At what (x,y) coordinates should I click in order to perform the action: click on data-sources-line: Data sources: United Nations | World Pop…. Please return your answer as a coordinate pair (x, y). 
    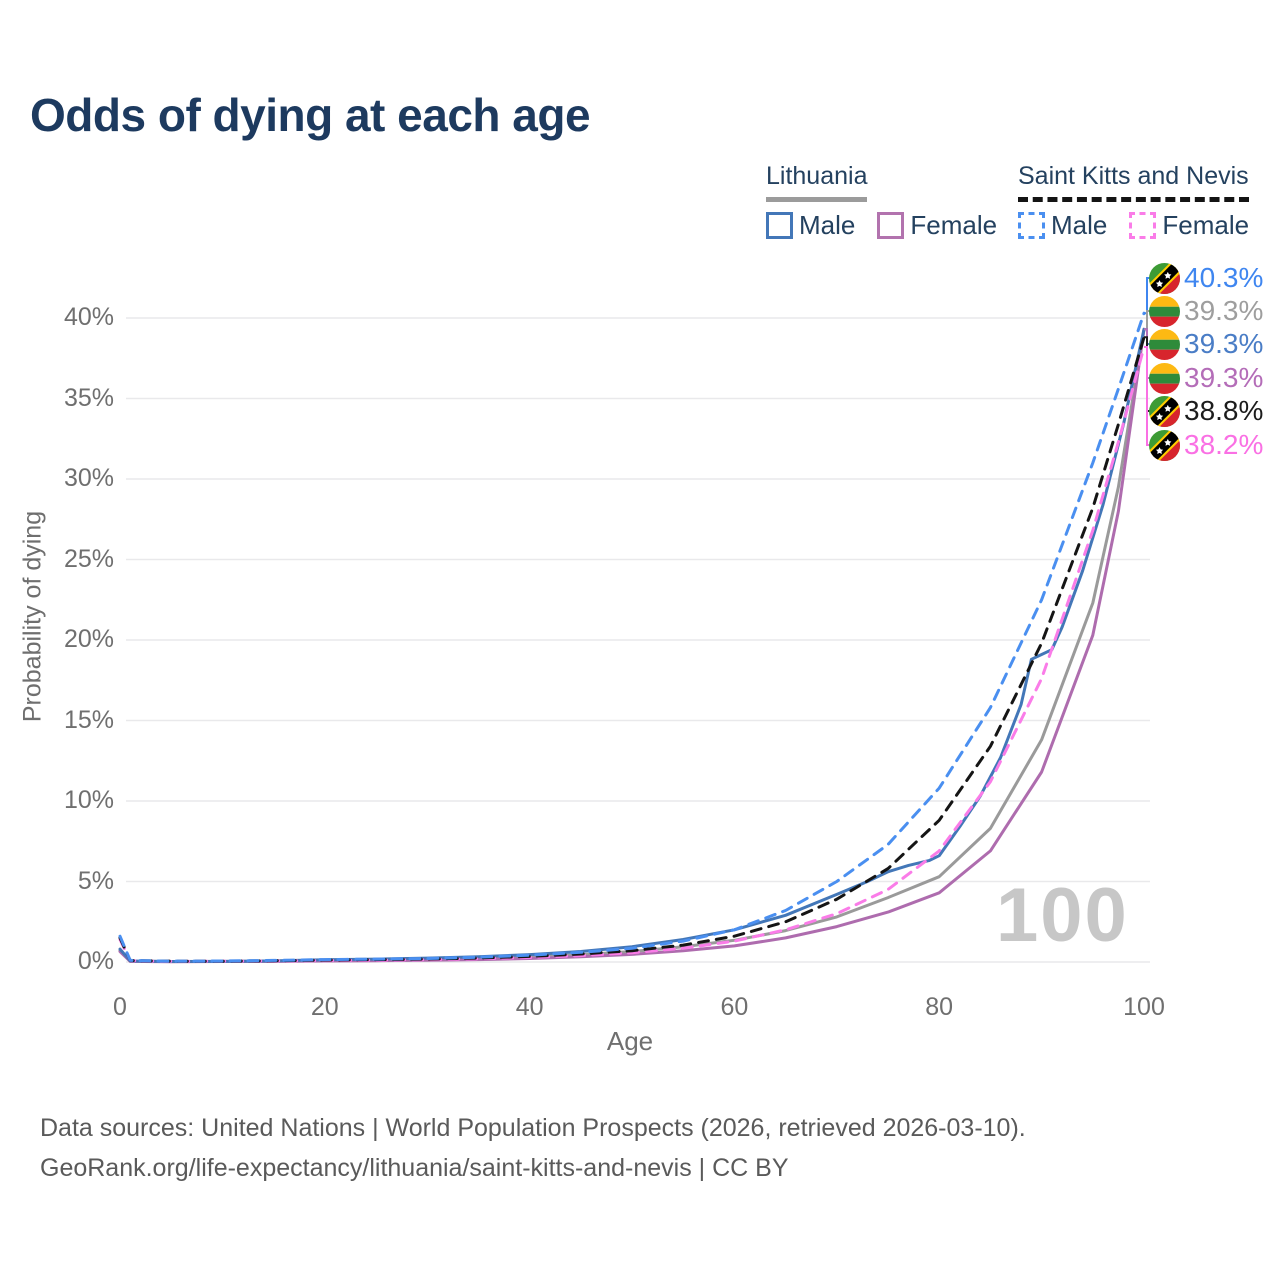
    Looking at the image, I should click on (533, 1128).